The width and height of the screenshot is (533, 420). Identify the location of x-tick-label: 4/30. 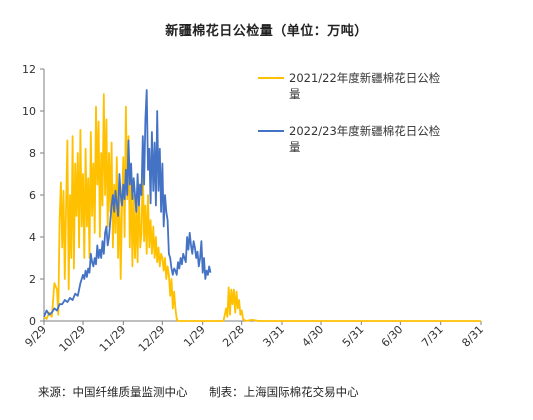
(312, 336).